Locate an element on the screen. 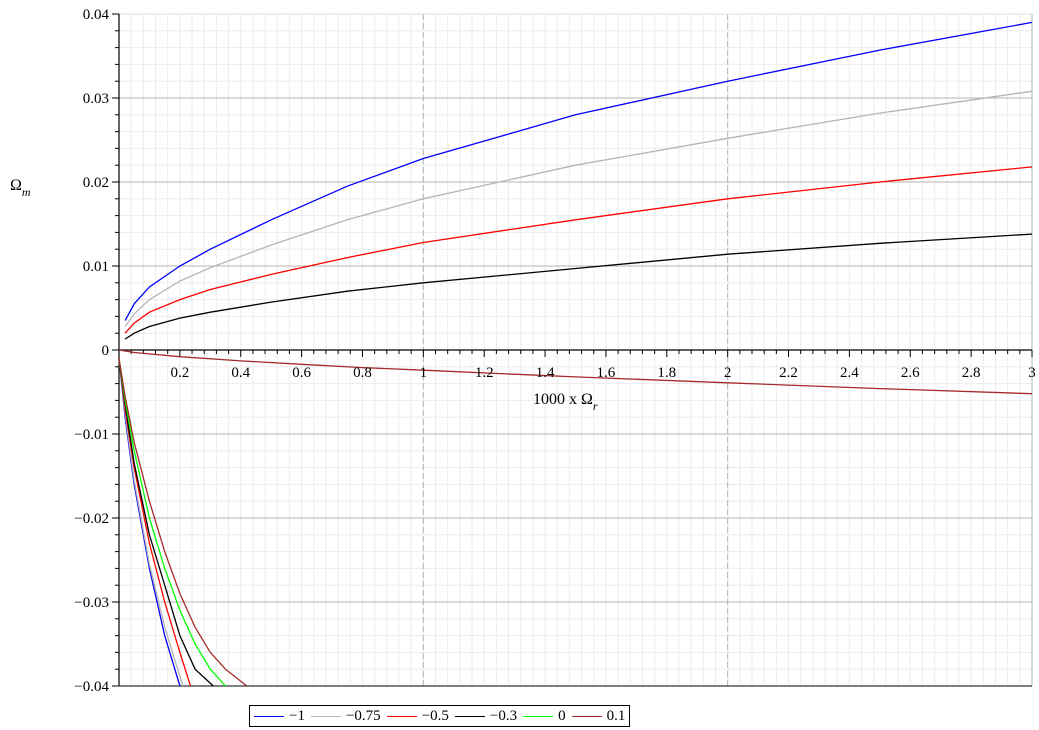 This screenshot has height=730, width=1039. legend-label: −0.3 is located at coordinates (503, 715).